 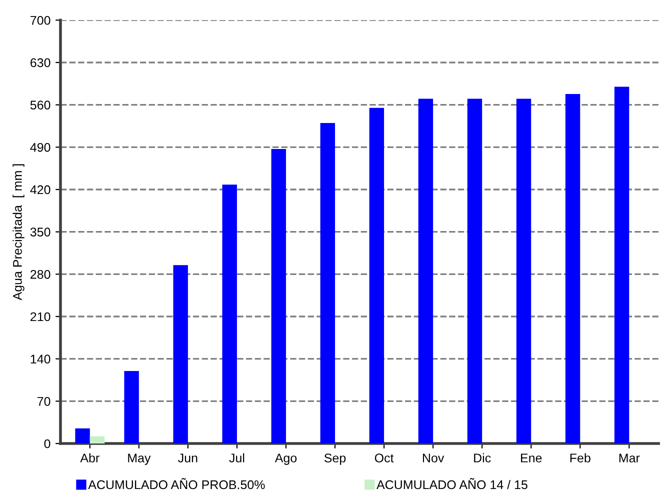 I want to click on x-tick-label: Sep, so click(x=335, y=459).